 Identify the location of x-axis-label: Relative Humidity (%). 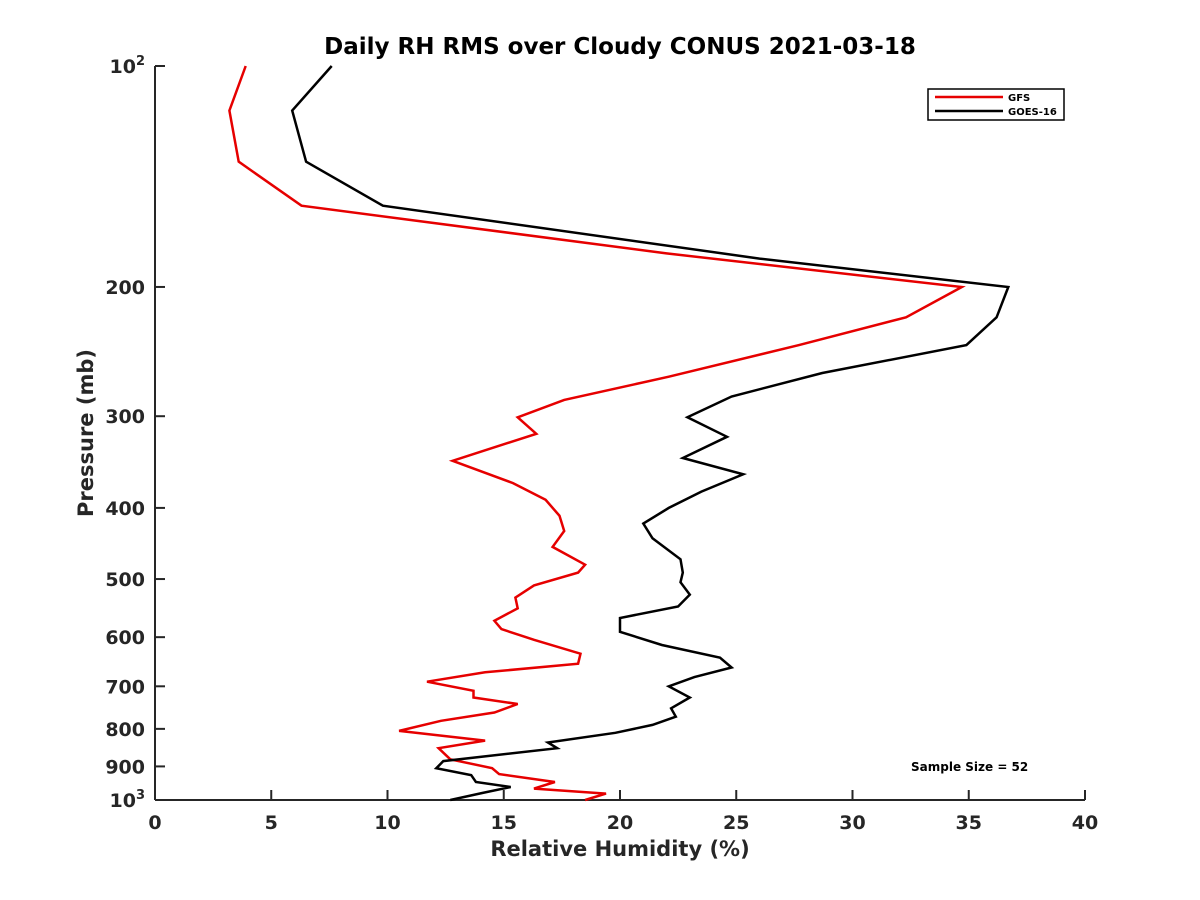
(619, 849).